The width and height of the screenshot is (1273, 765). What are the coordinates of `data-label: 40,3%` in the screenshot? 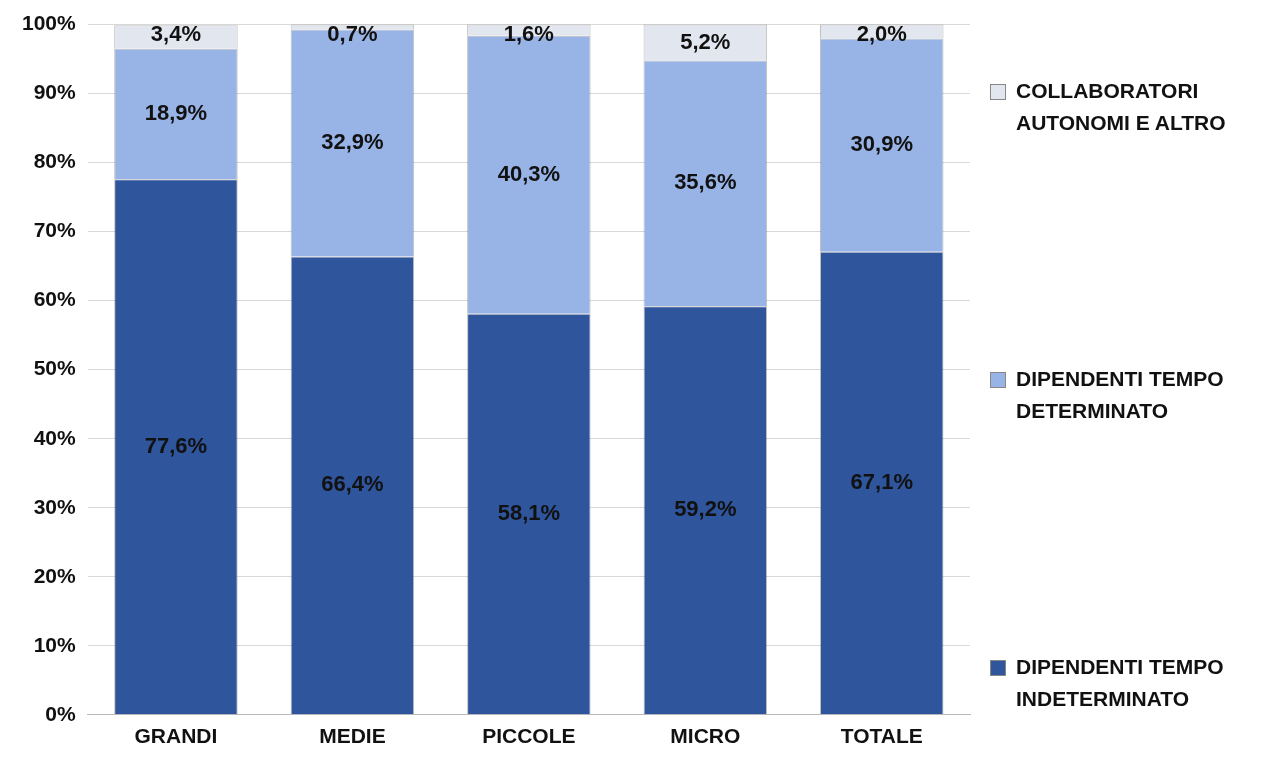 It's located at (529, 173).